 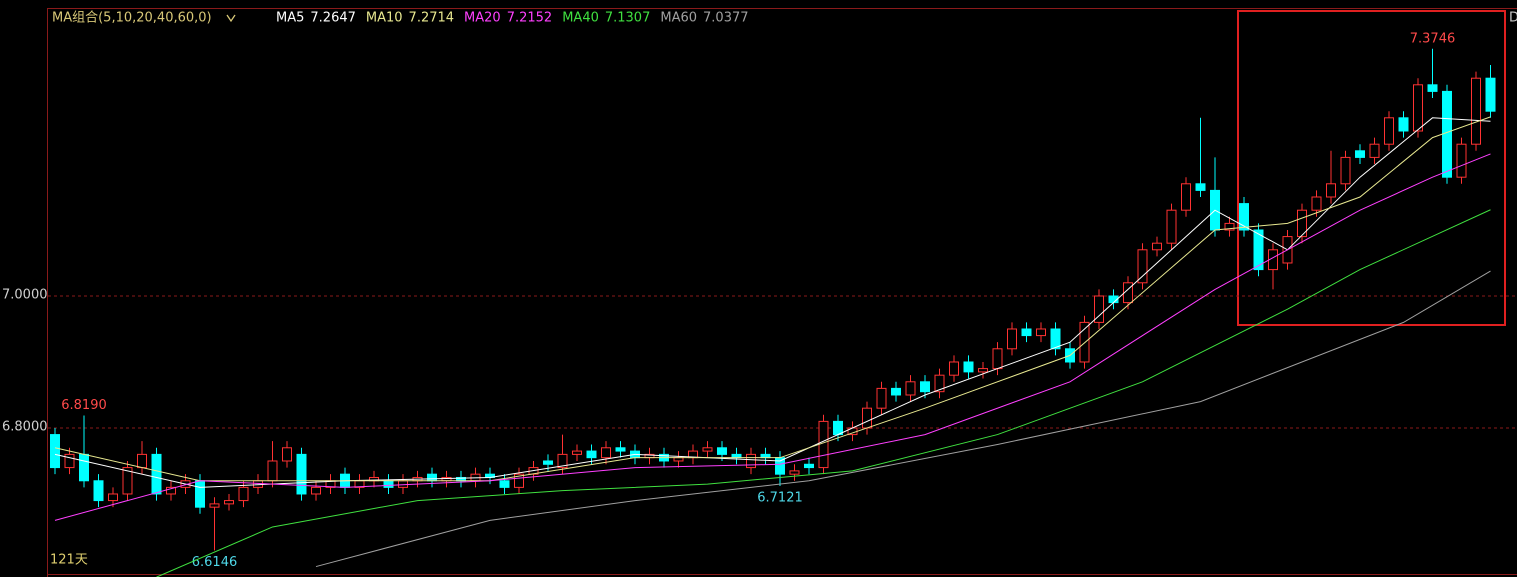 I want to click on legend-name: MA20, so click(x=482, y=18).